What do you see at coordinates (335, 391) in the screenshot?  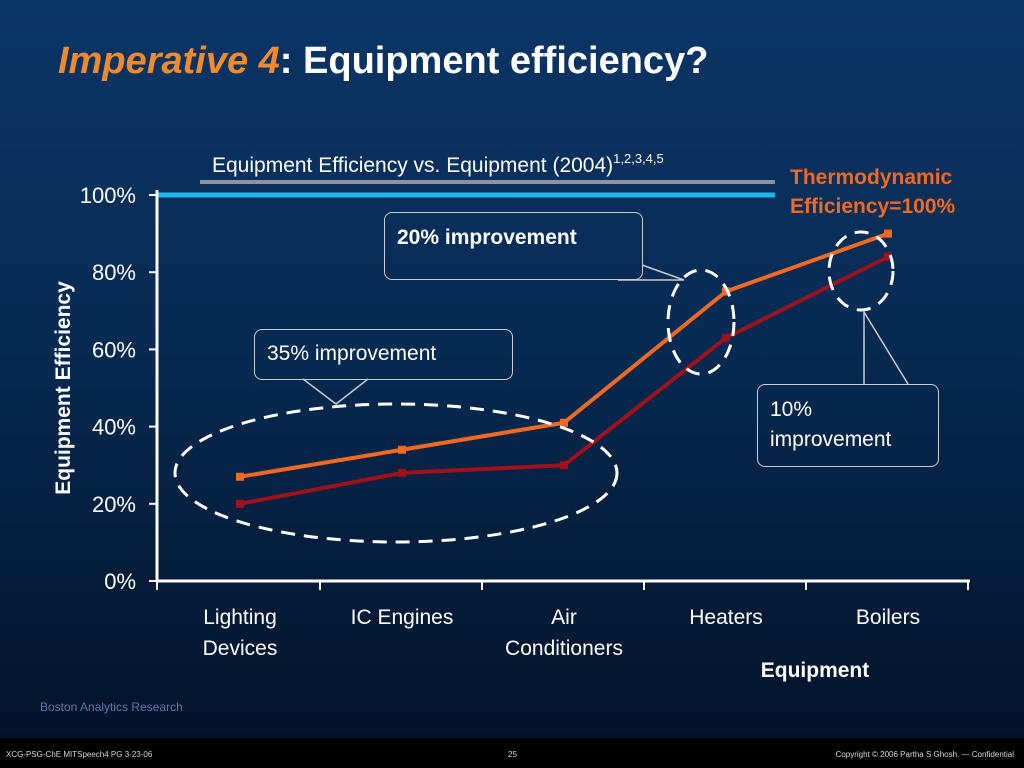 I see `callout-35-pointer` at bounding box center [335, 391].